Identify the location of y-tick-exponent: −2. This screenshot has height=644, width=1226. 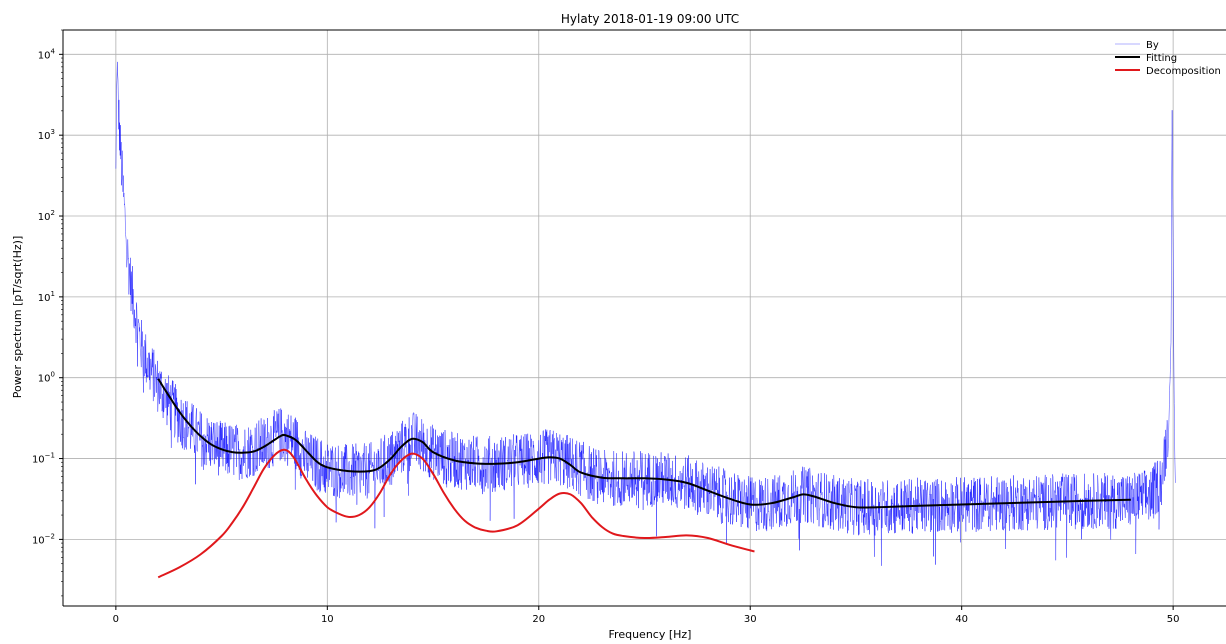
(50, 536).